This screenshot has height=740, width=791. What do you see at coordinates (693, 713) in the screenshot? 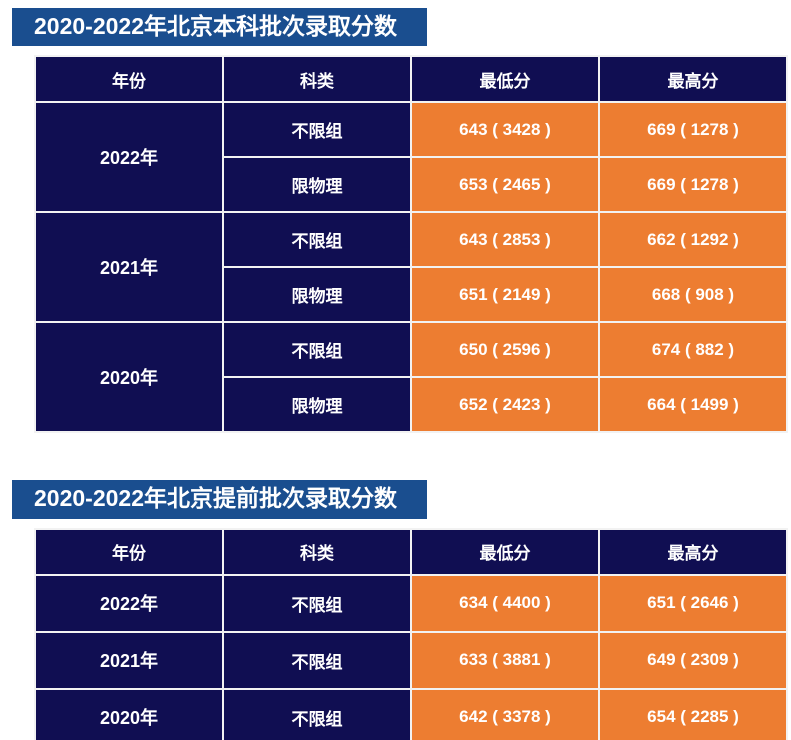
I see `max-score-cell: 654 ( 2285 )` at bounding box center [693, 713].